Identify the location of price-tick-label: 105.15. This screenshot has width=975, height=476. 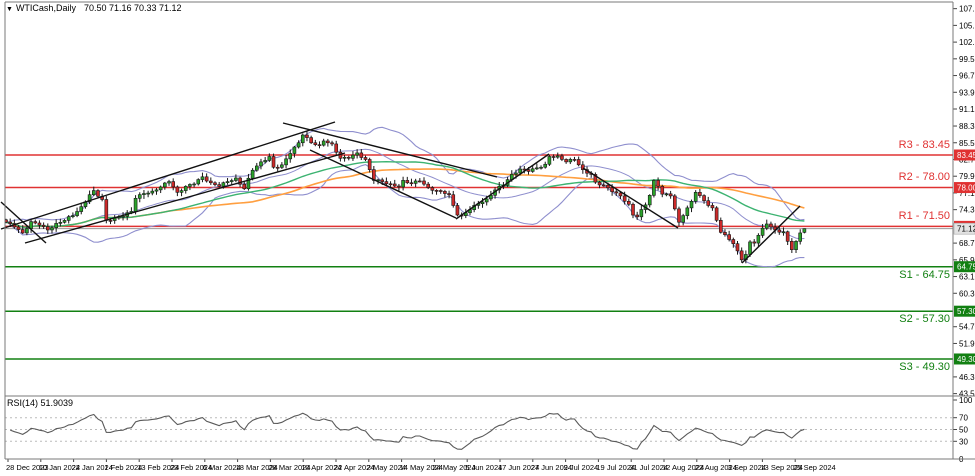
(967, 25).